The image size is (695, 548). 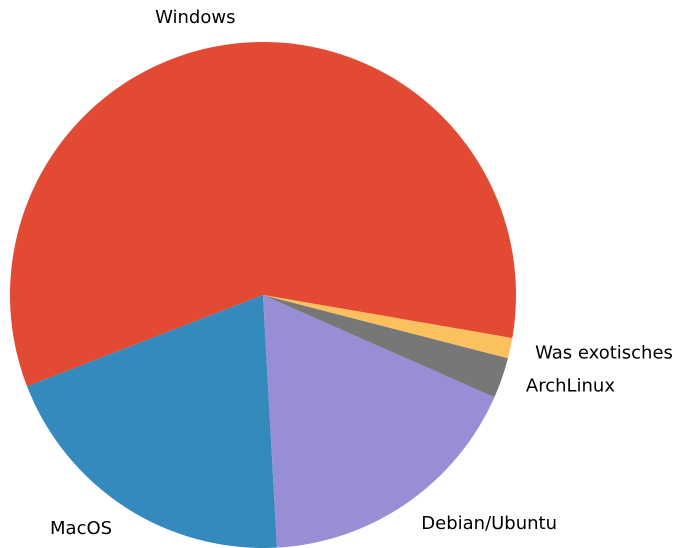 I want to click on slice-label: Debian/Ubuntu, so click(x=489, y=523).